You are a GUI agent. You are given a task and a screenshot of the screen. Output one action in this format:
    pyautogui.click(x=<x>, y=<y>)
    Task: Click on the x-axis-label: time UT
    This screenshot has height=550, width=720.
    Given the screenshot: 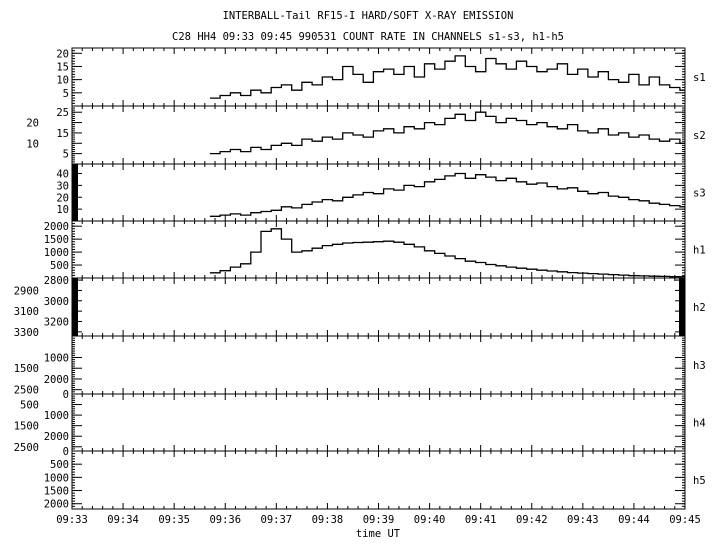 What is the action you would take?
    pyautogui.click(x=378, y=534)
    